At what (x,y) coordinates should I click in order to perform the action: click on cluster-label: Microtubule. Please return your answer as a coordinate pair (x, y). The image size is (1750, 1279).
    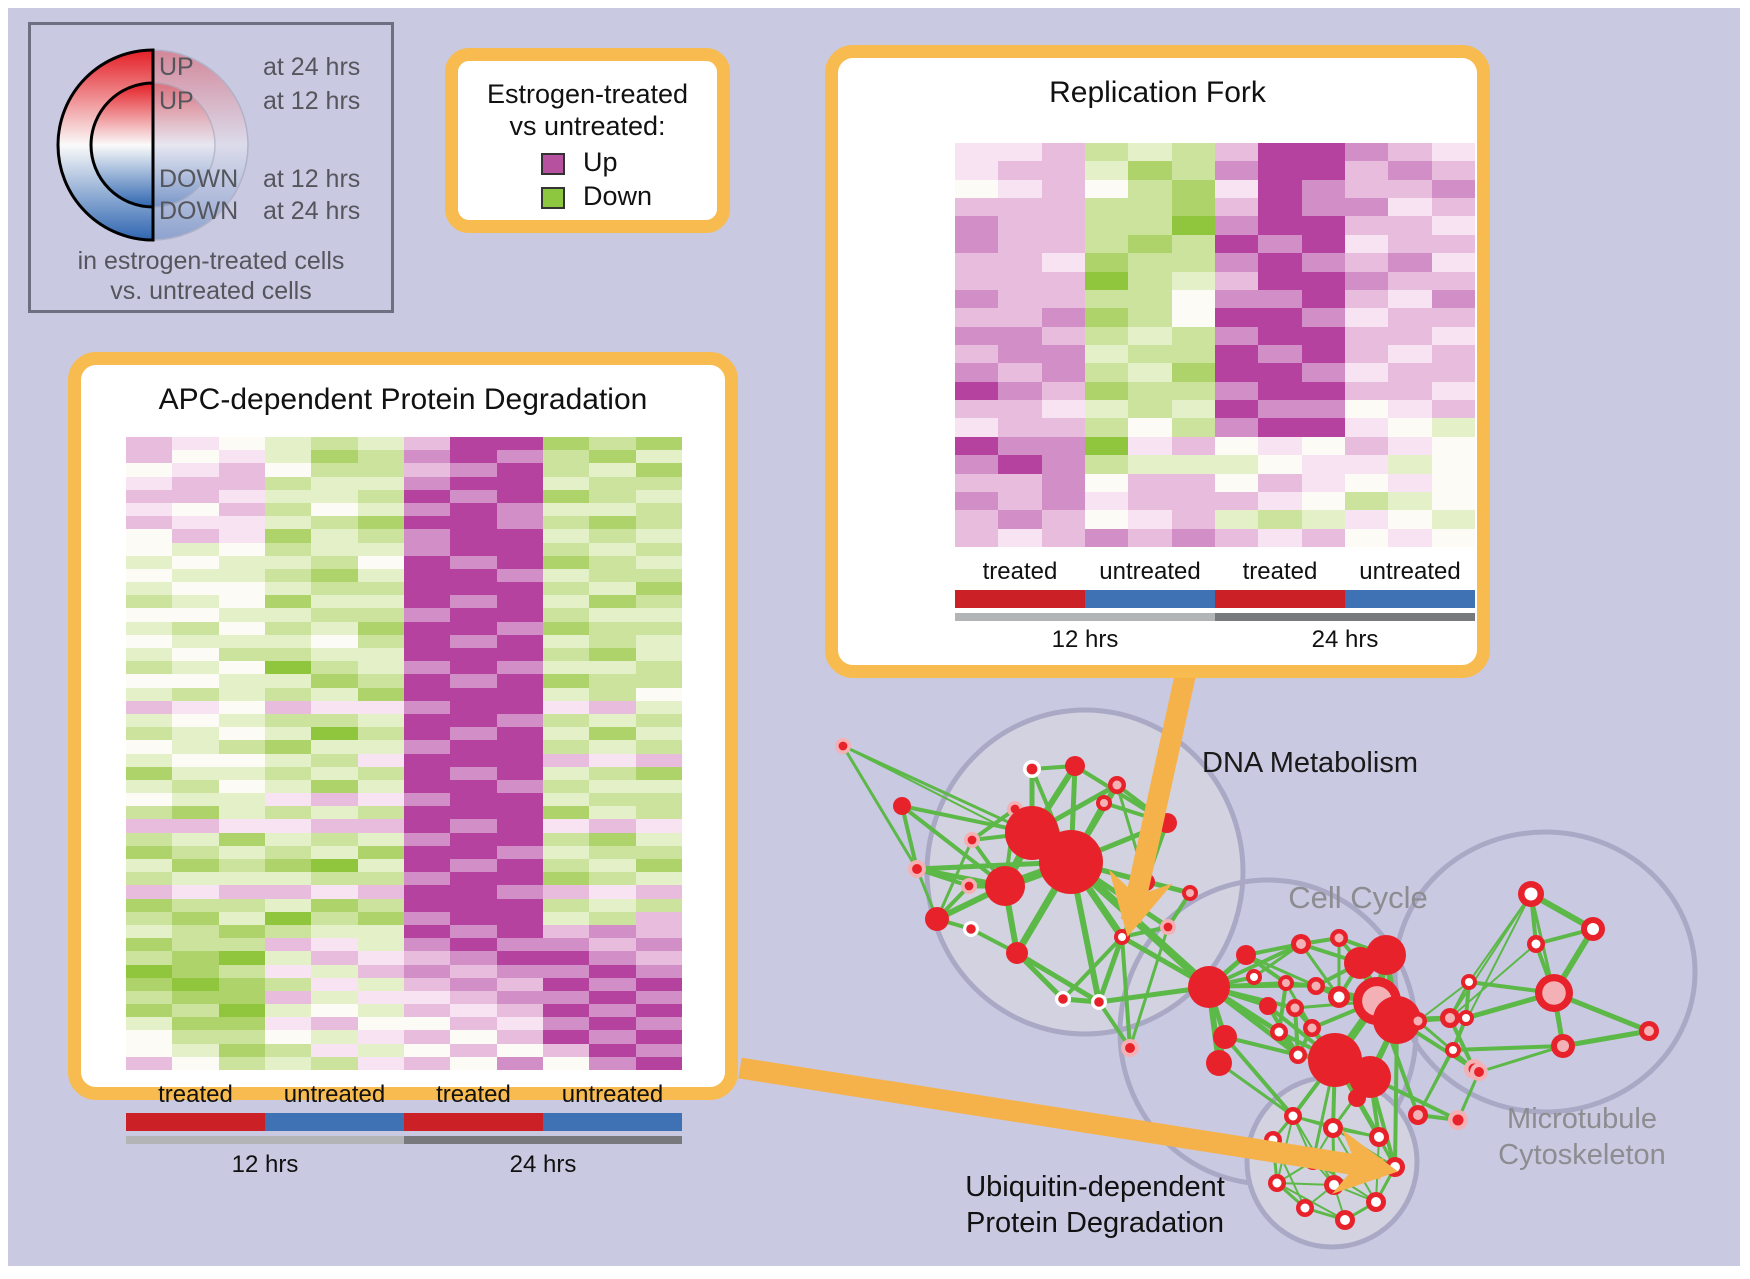
    Looking at the image, I should click on (1582, 1119).